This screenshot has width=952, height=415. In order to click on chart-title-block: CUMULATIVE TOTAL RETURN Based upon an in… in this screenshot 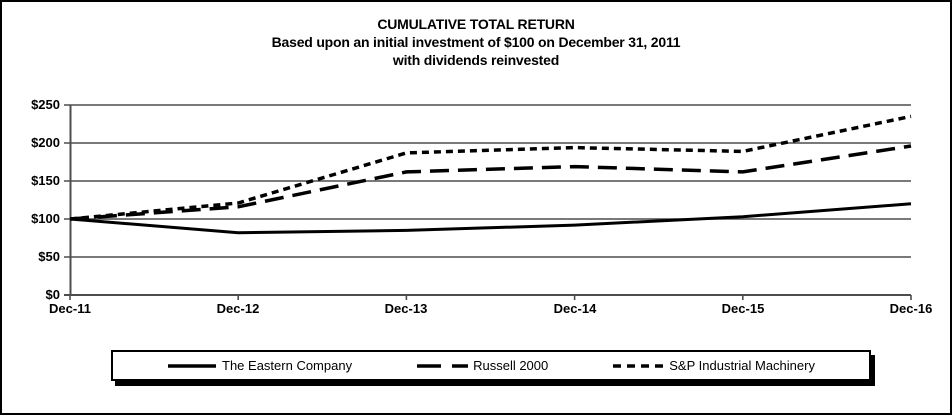, I will do `click(476, 42)`.